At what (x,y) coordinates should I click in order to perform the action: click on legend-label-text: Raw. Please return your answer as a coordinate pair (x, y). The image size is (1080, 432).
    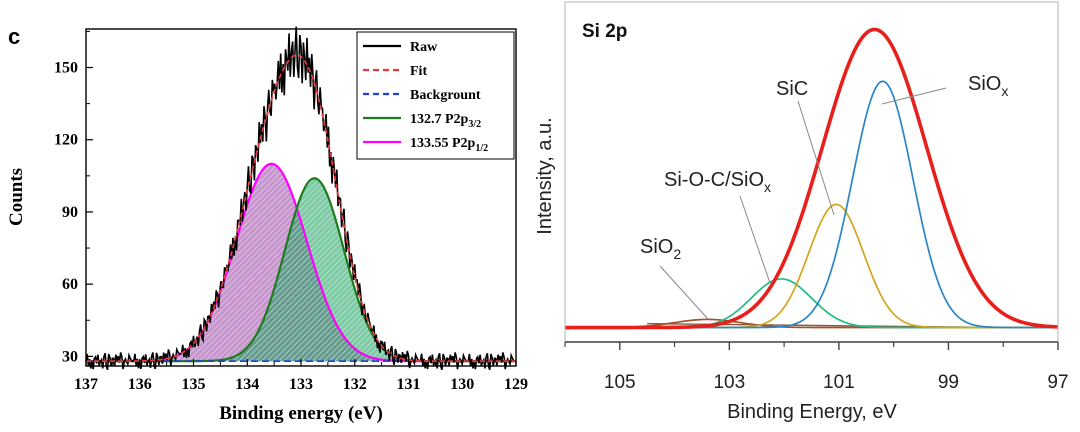
    Looking at the image, I should click on (424, 47).